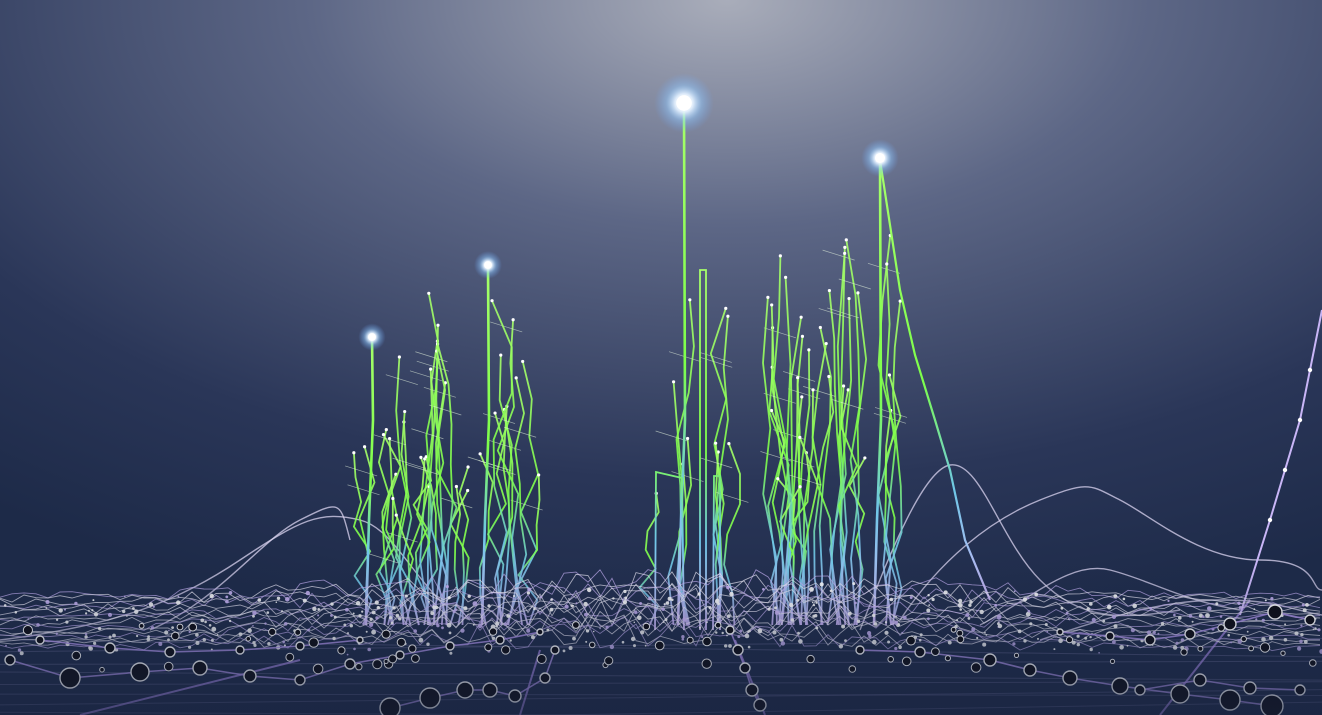  I want to click on spike-right-core, so click(880, 158).